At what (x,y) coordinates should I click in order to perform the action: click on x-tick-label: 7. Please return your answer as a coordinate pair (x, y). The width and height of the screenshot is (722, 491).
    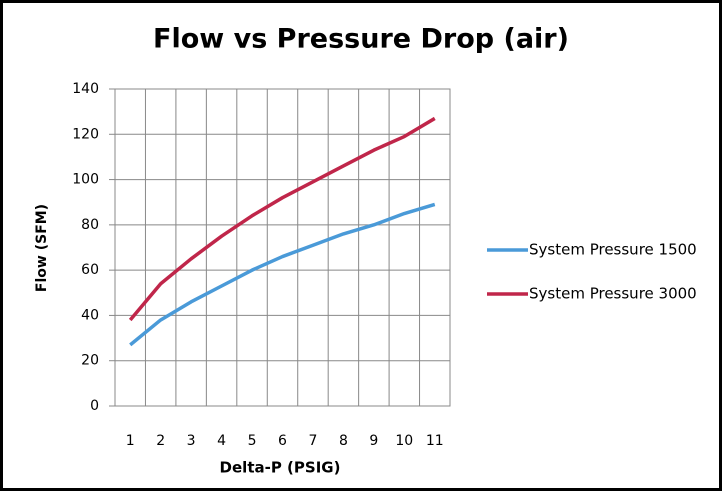
    Looking at the image, I should click on (312, 441).